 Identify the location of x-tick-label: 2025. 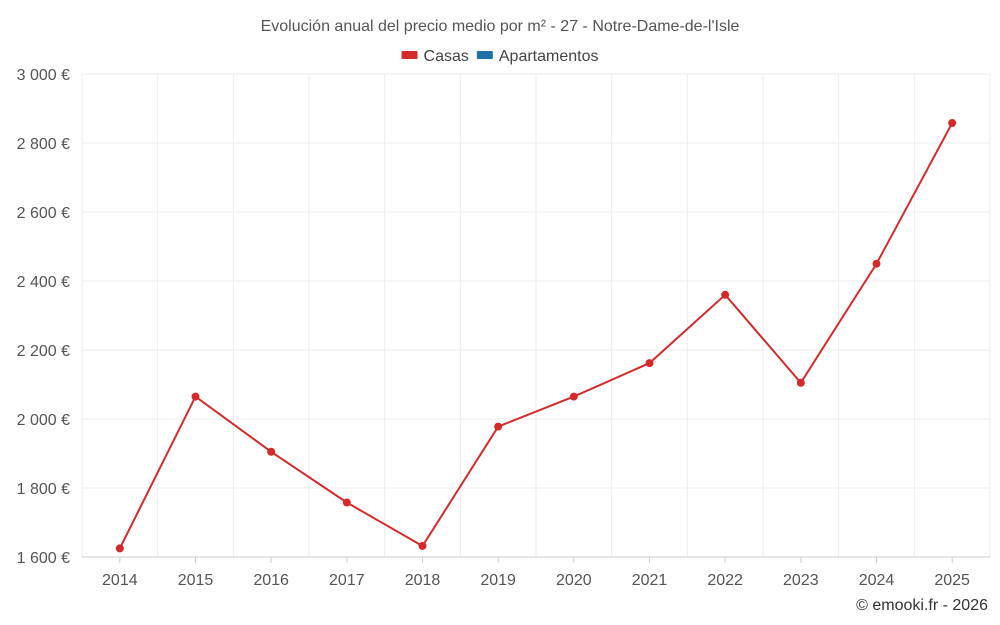
(952, 580).